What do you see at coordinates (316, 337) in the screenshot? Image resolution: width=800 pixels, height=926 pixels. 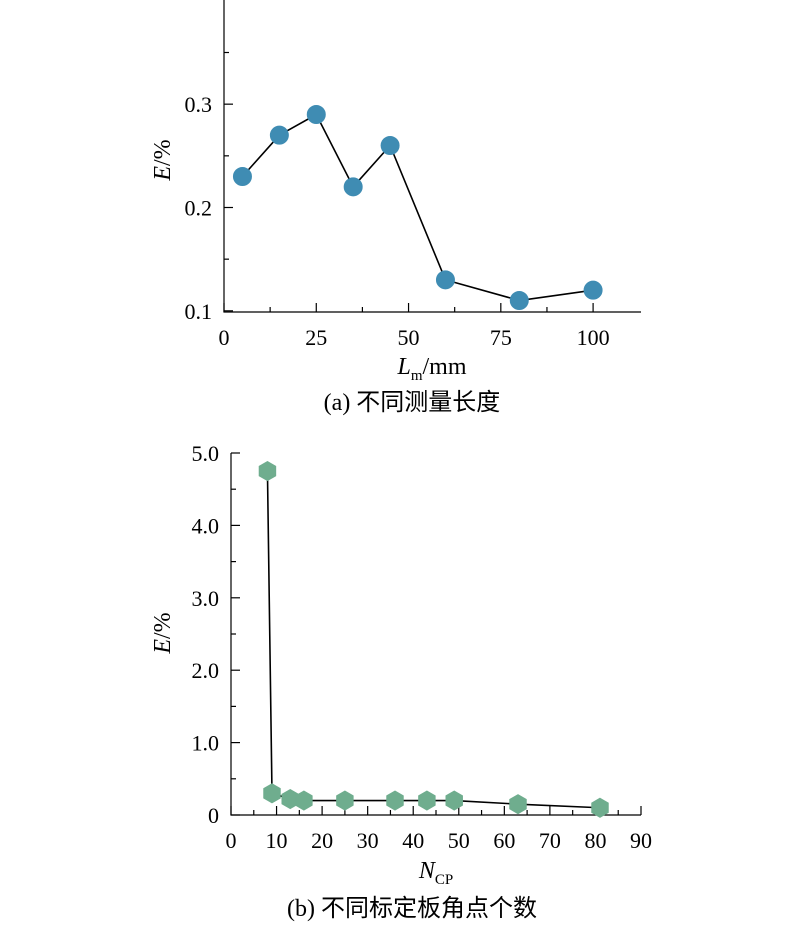 I see `chart-a-x-tick-label: 25` at bounding box center [316, 337].